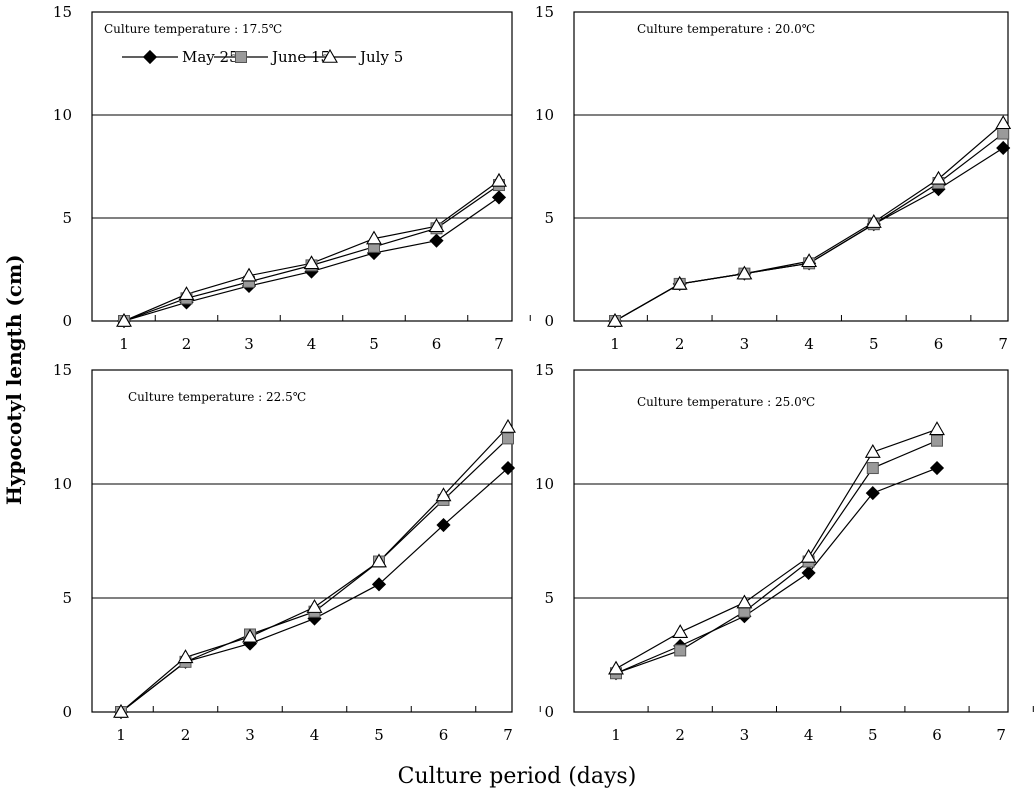 The height and width of the screenshot is (802, 1034). Describe the element at coordinates (150, 57) in the screenshot. I see `legend-diamond-marker` at that location.